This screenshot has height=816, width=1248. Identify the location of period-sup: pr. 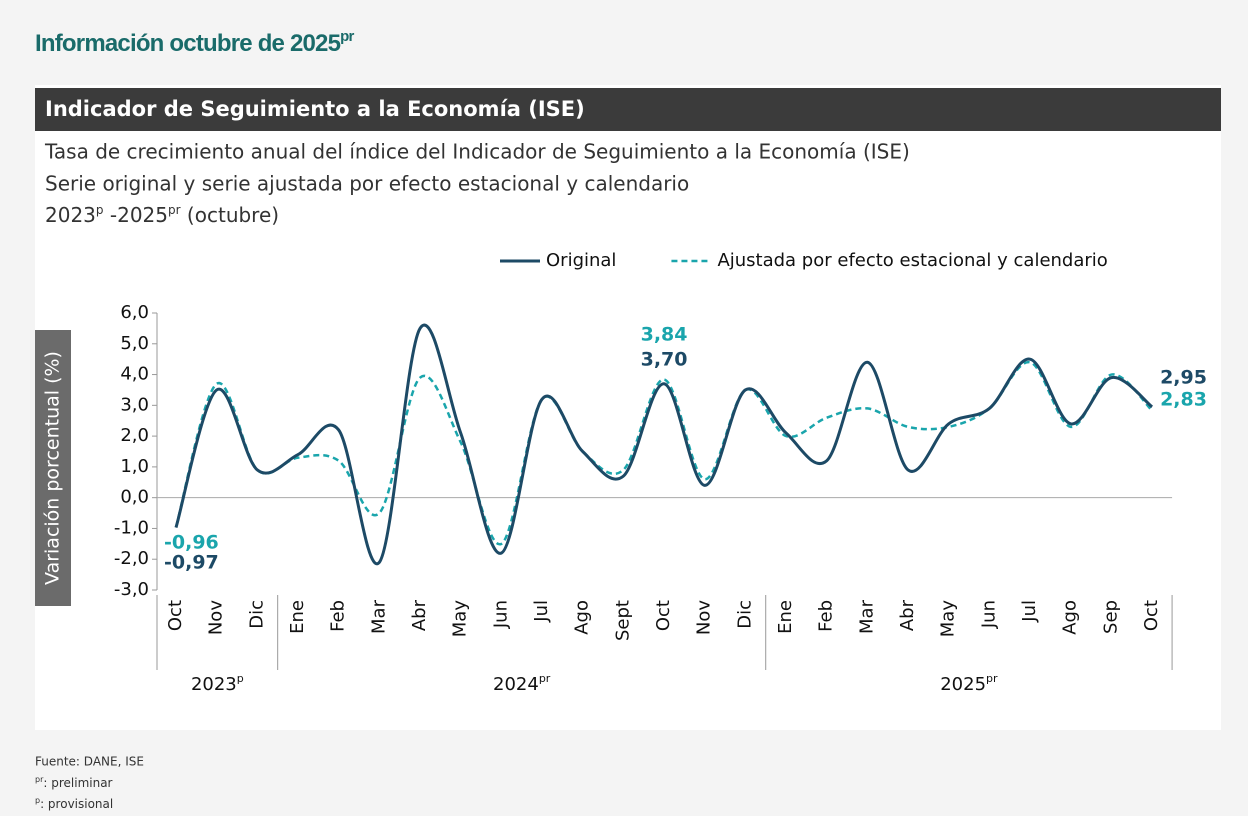
(174, 210).